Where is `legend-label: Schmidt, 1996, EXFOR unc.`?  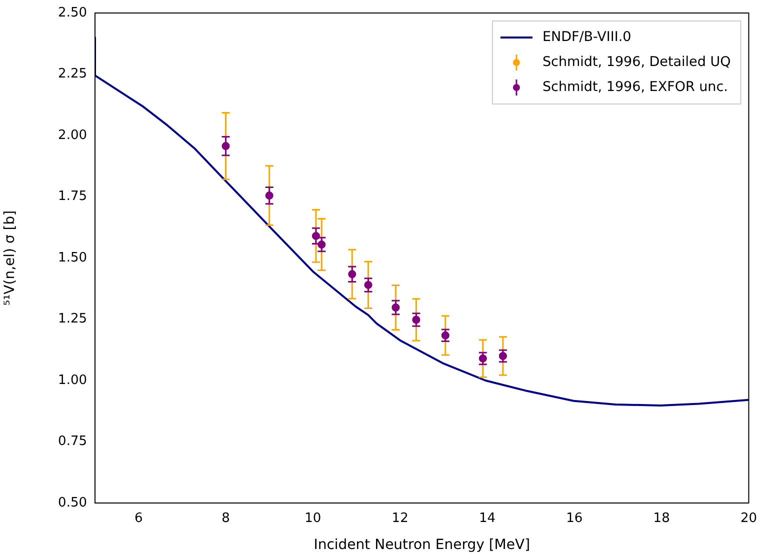
legend-label: Schmidt, 1996, EXFOR unc. is located at coordinates (635, 87).